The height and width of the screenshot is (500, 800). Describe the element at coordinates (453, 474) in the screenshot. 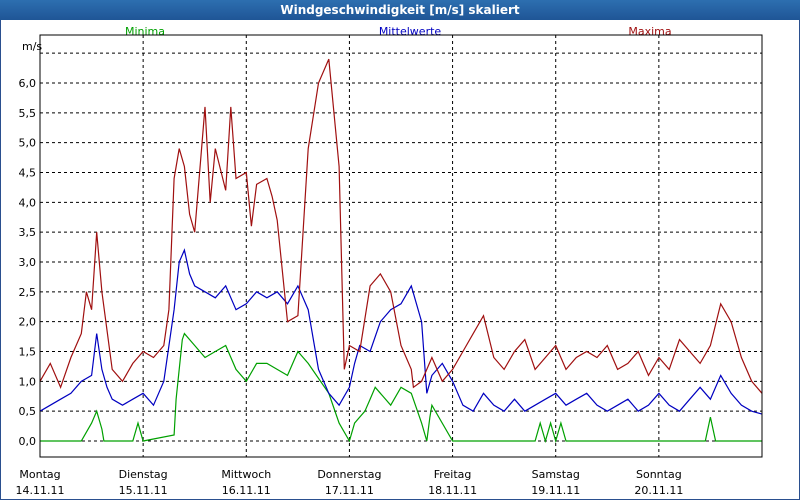

I see `x-tick-day: Freitag` at that location.